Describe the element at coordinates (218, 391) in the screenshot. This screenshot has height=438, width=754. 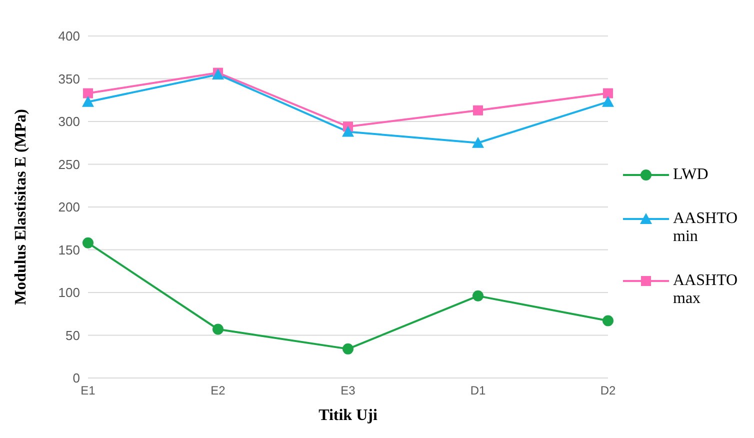
I see `x-tick-label: E2` at that location.